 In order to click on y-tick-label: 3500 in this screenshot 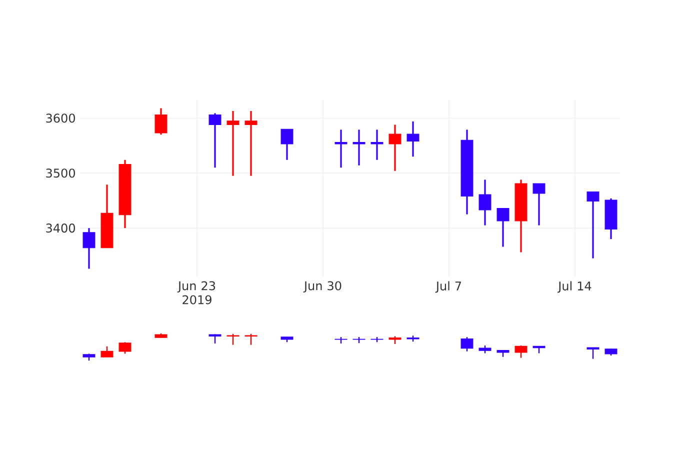, I will do `click(60, 173)`.